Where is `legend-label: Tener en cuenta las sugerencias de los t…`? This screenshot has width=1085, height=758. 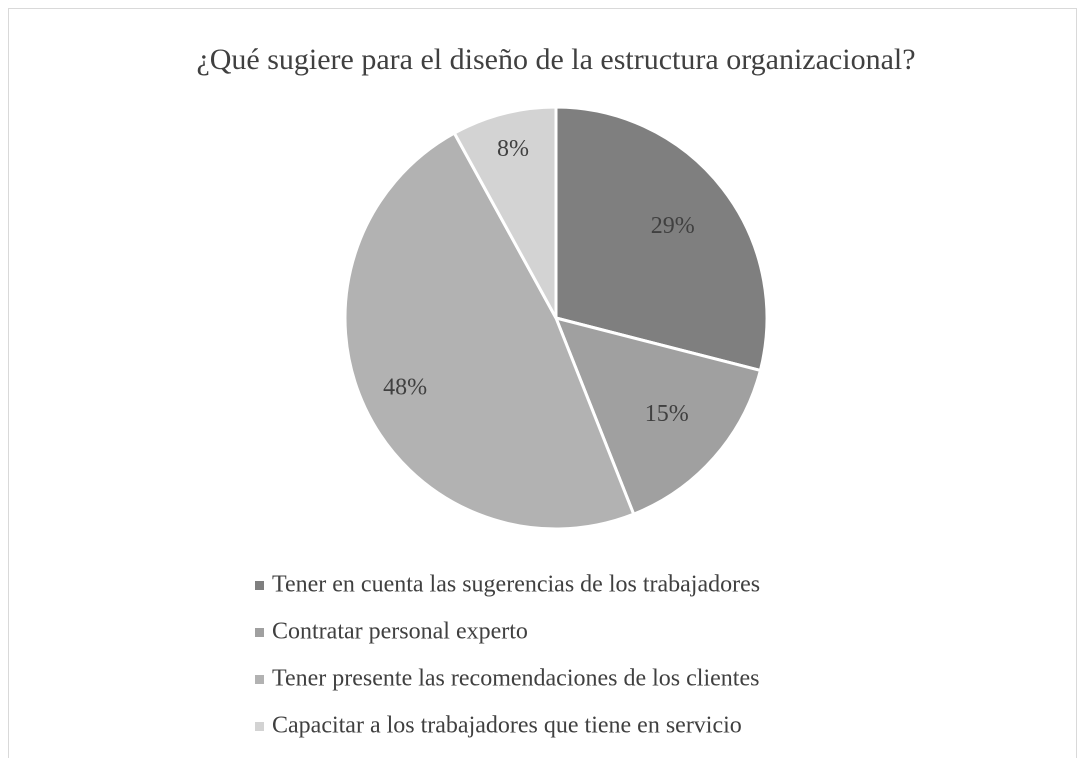 legend-label: Tener en cuenta las sugerencias de los t… is located at coordinates (516, 585).